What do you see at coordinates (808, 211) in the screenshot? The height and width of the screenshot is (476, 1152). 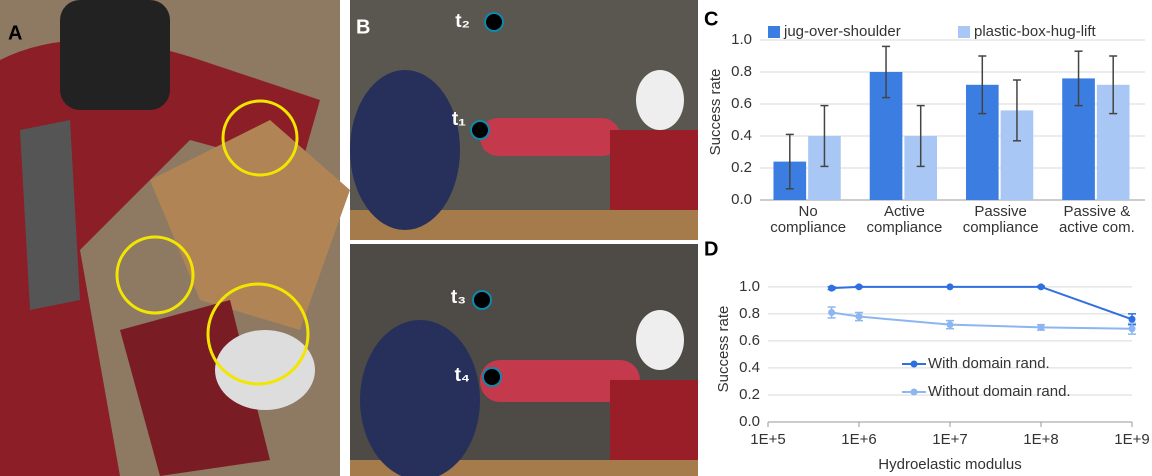 I see `x-tick-label: No` at bounding box center [808, 211].